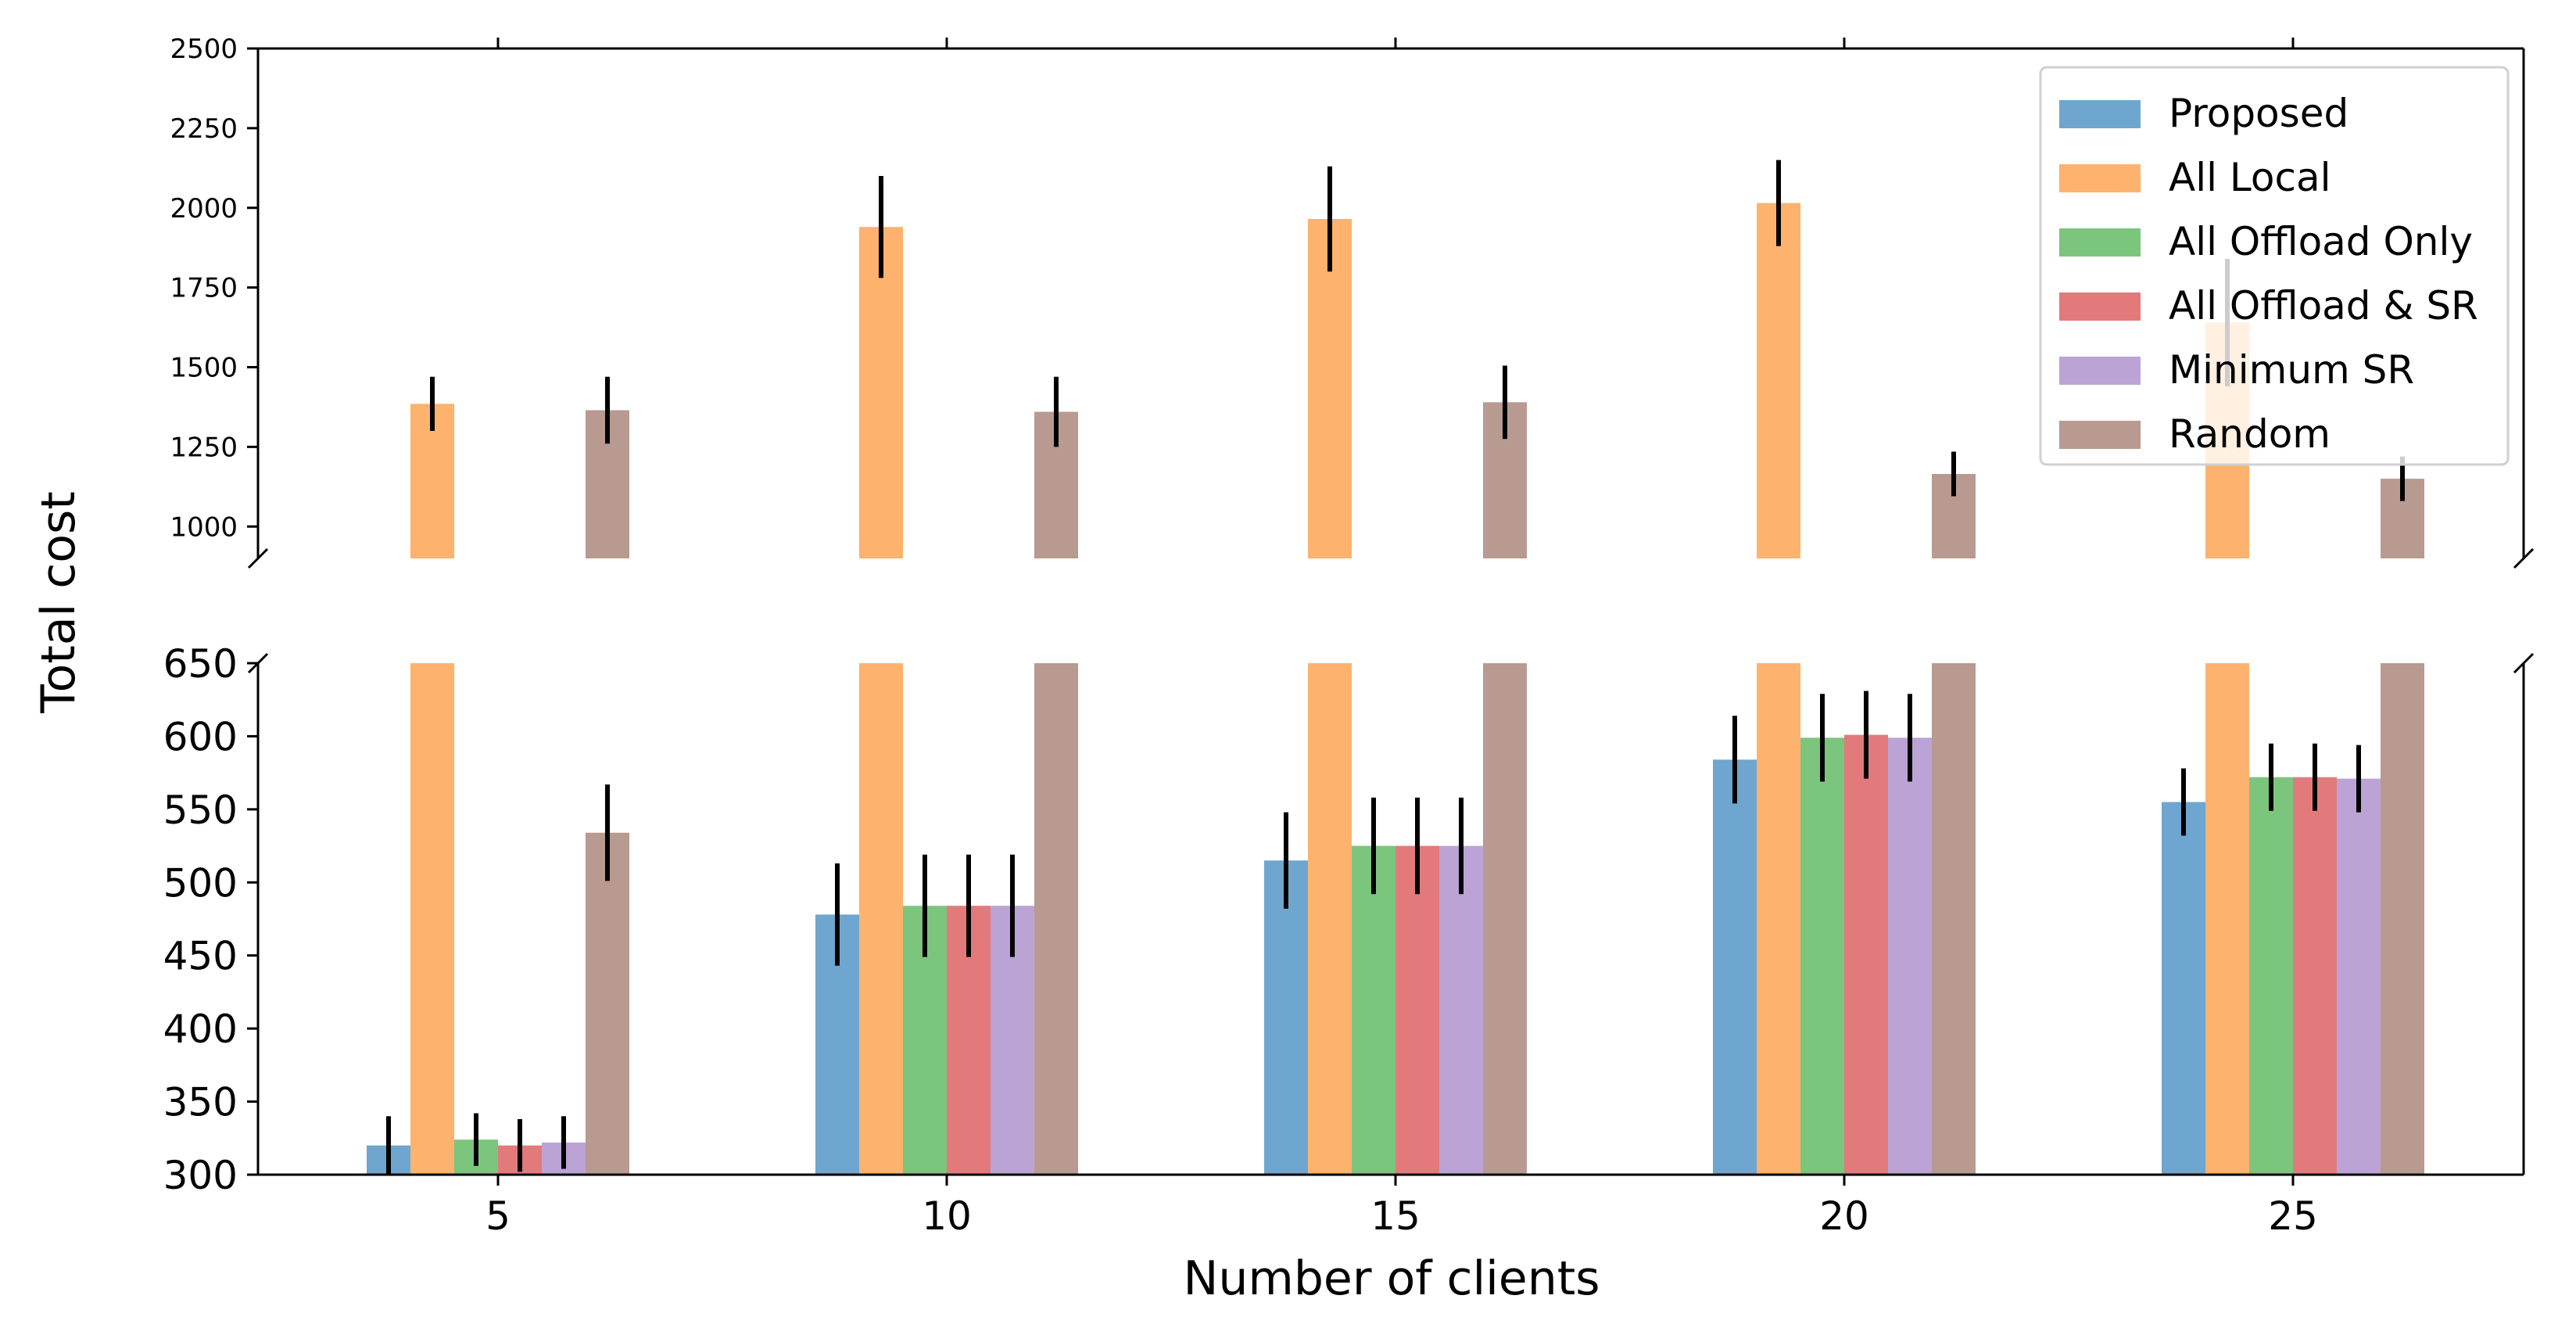 The height and width of the screenshot is (1335, 2576). Describe the element at coordinates (204, 368) in the screenshot. I see `upper-y-tick-label-1500: 1500` at that location.